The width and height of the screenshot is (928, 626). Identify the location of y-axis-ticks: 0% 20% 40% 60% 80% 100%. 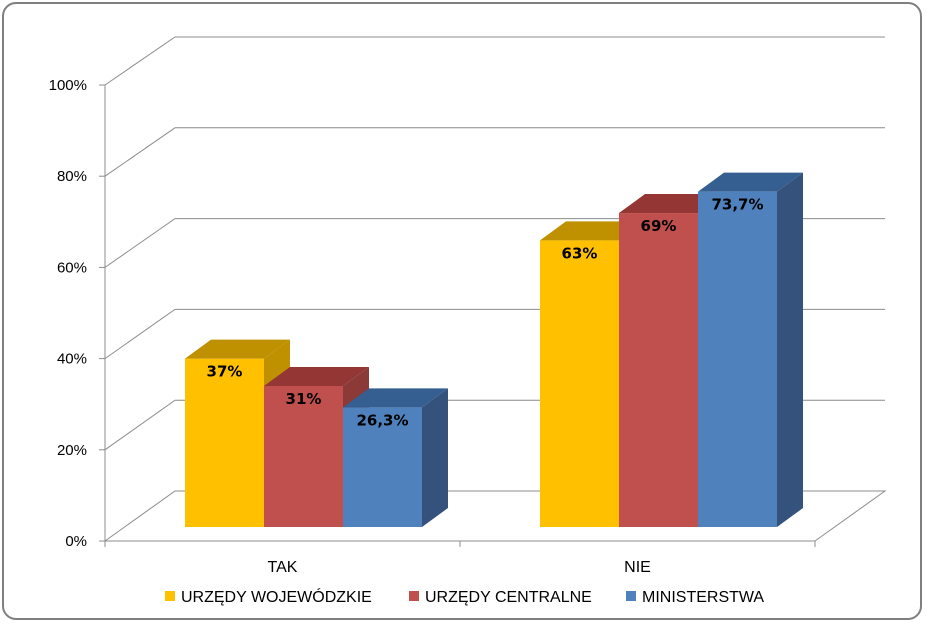
(77, 313).